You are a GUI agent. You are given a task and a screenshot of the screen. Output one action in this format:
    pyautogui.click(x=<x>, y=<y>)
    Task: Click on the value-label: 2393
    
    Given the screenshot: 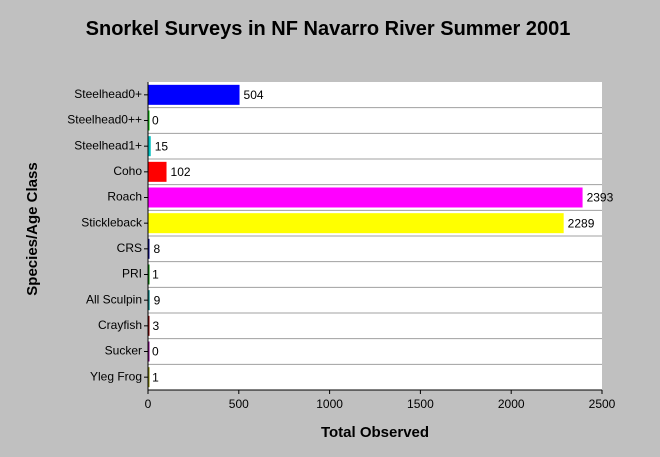 What is the action you would take?
    pyautogui.click(x=600, y=198)
    